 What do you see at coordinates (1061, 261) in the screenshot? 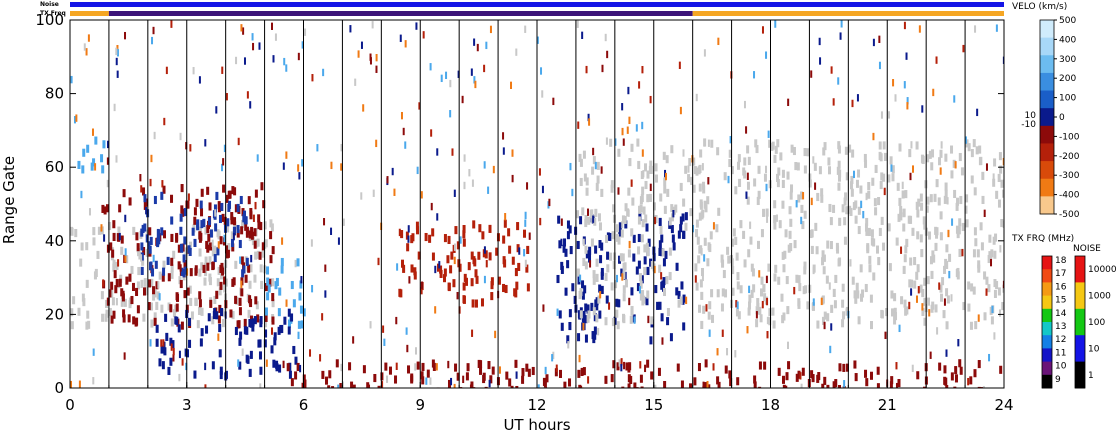
I see `txfreq-colorbar-label: 18` at bounding box center [1061, 261].